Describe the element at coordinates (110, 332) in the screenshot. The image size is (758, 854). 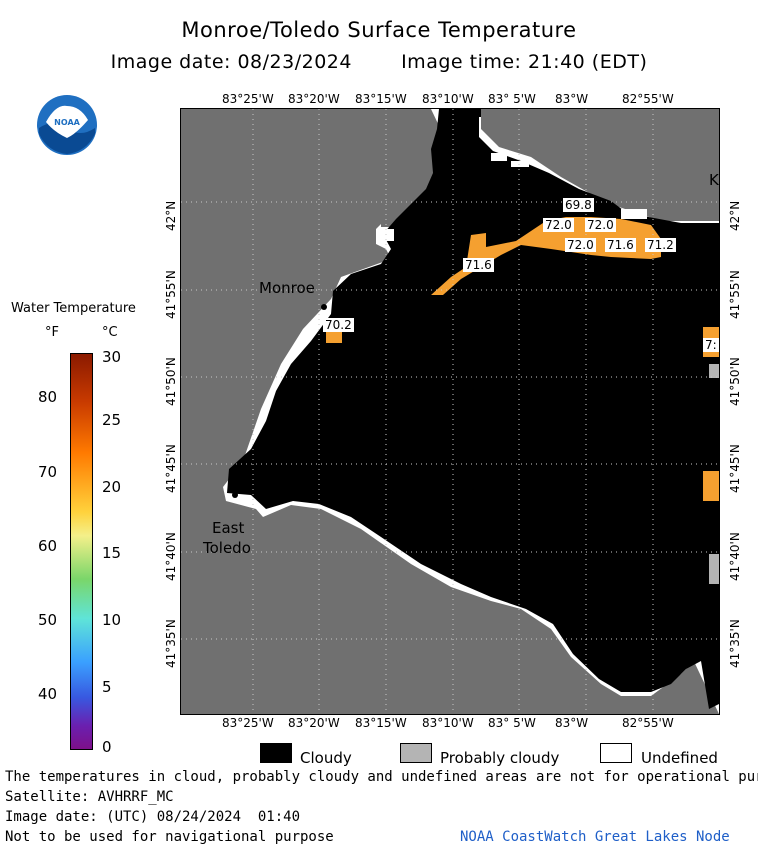
I see `unit-c: °C` at that location.